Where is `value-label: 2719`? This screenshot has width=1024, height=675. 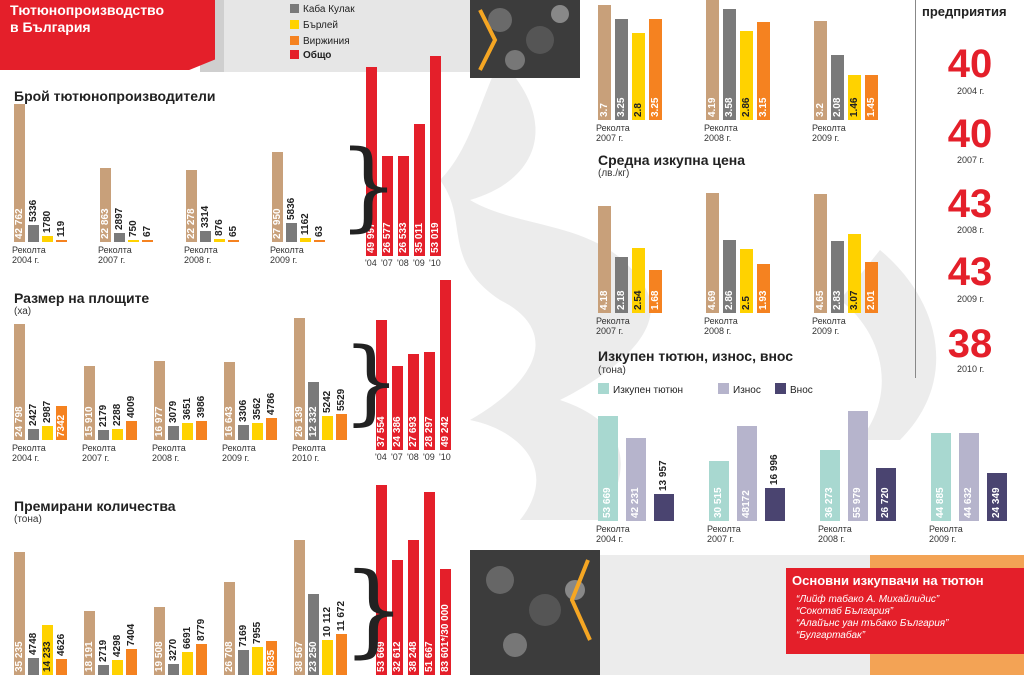 value-label: 2719 is located at coordinates (103, 651).